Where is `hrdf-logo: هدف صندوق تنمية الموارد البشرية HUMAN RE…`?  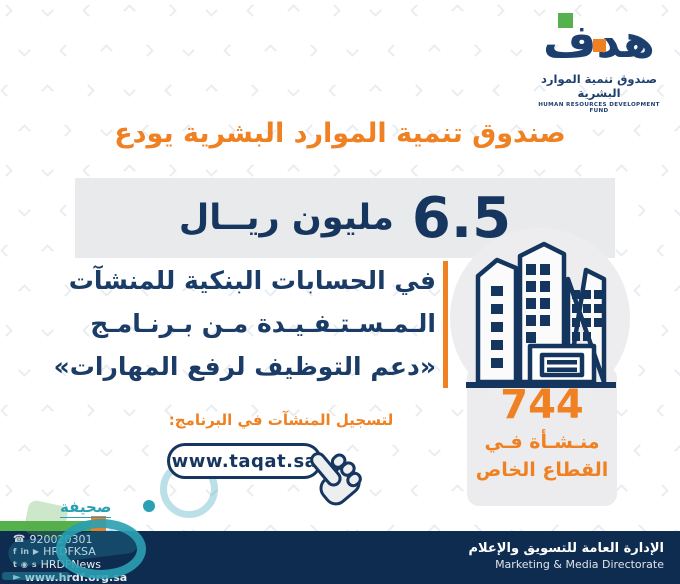
hrdf-logo: هدف صندوق تنمية الموارد البشرية HUMAN RE… is located at coordinates (599, 63).